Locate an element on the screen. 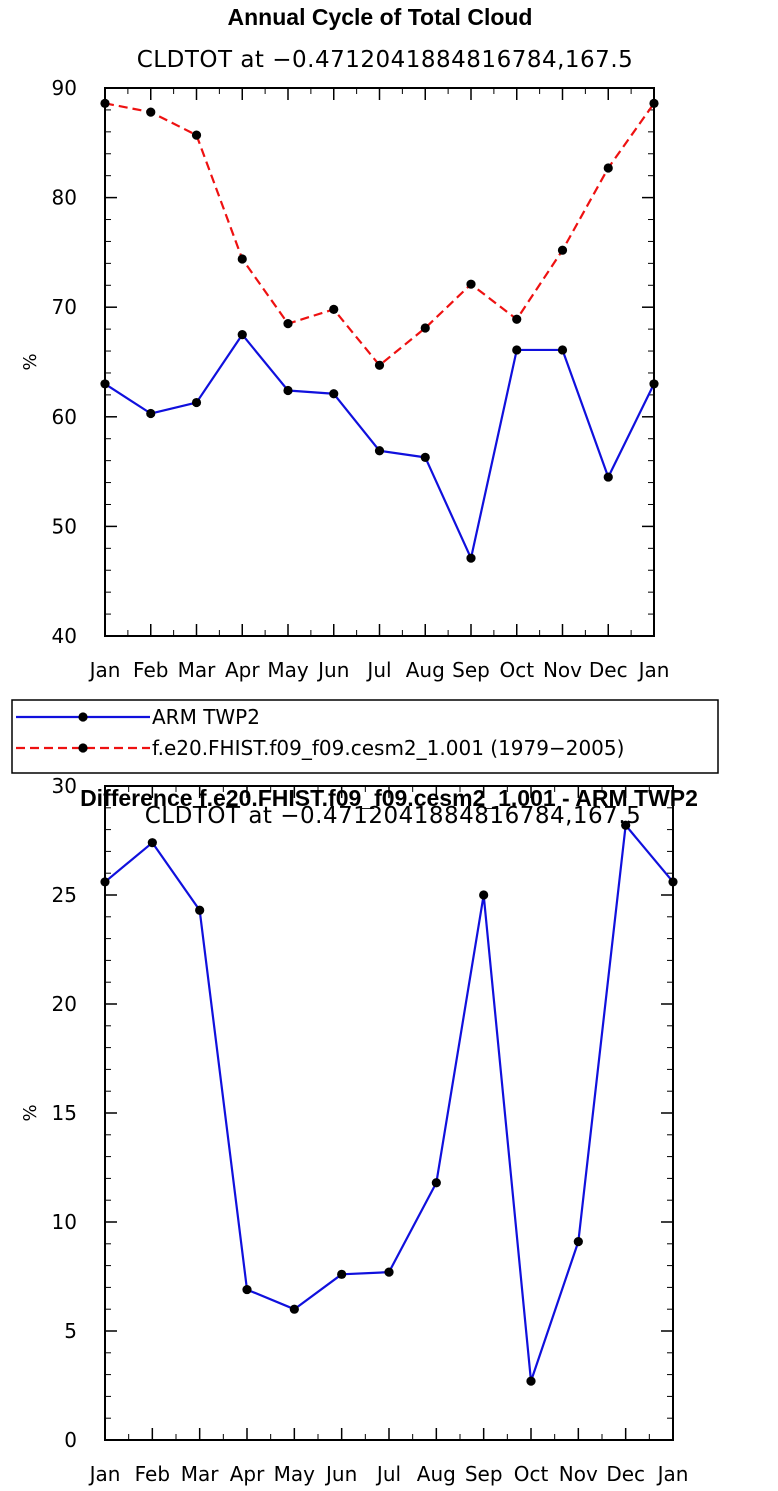  y-tick-label: 20 is located at coordinates (64, 1004).